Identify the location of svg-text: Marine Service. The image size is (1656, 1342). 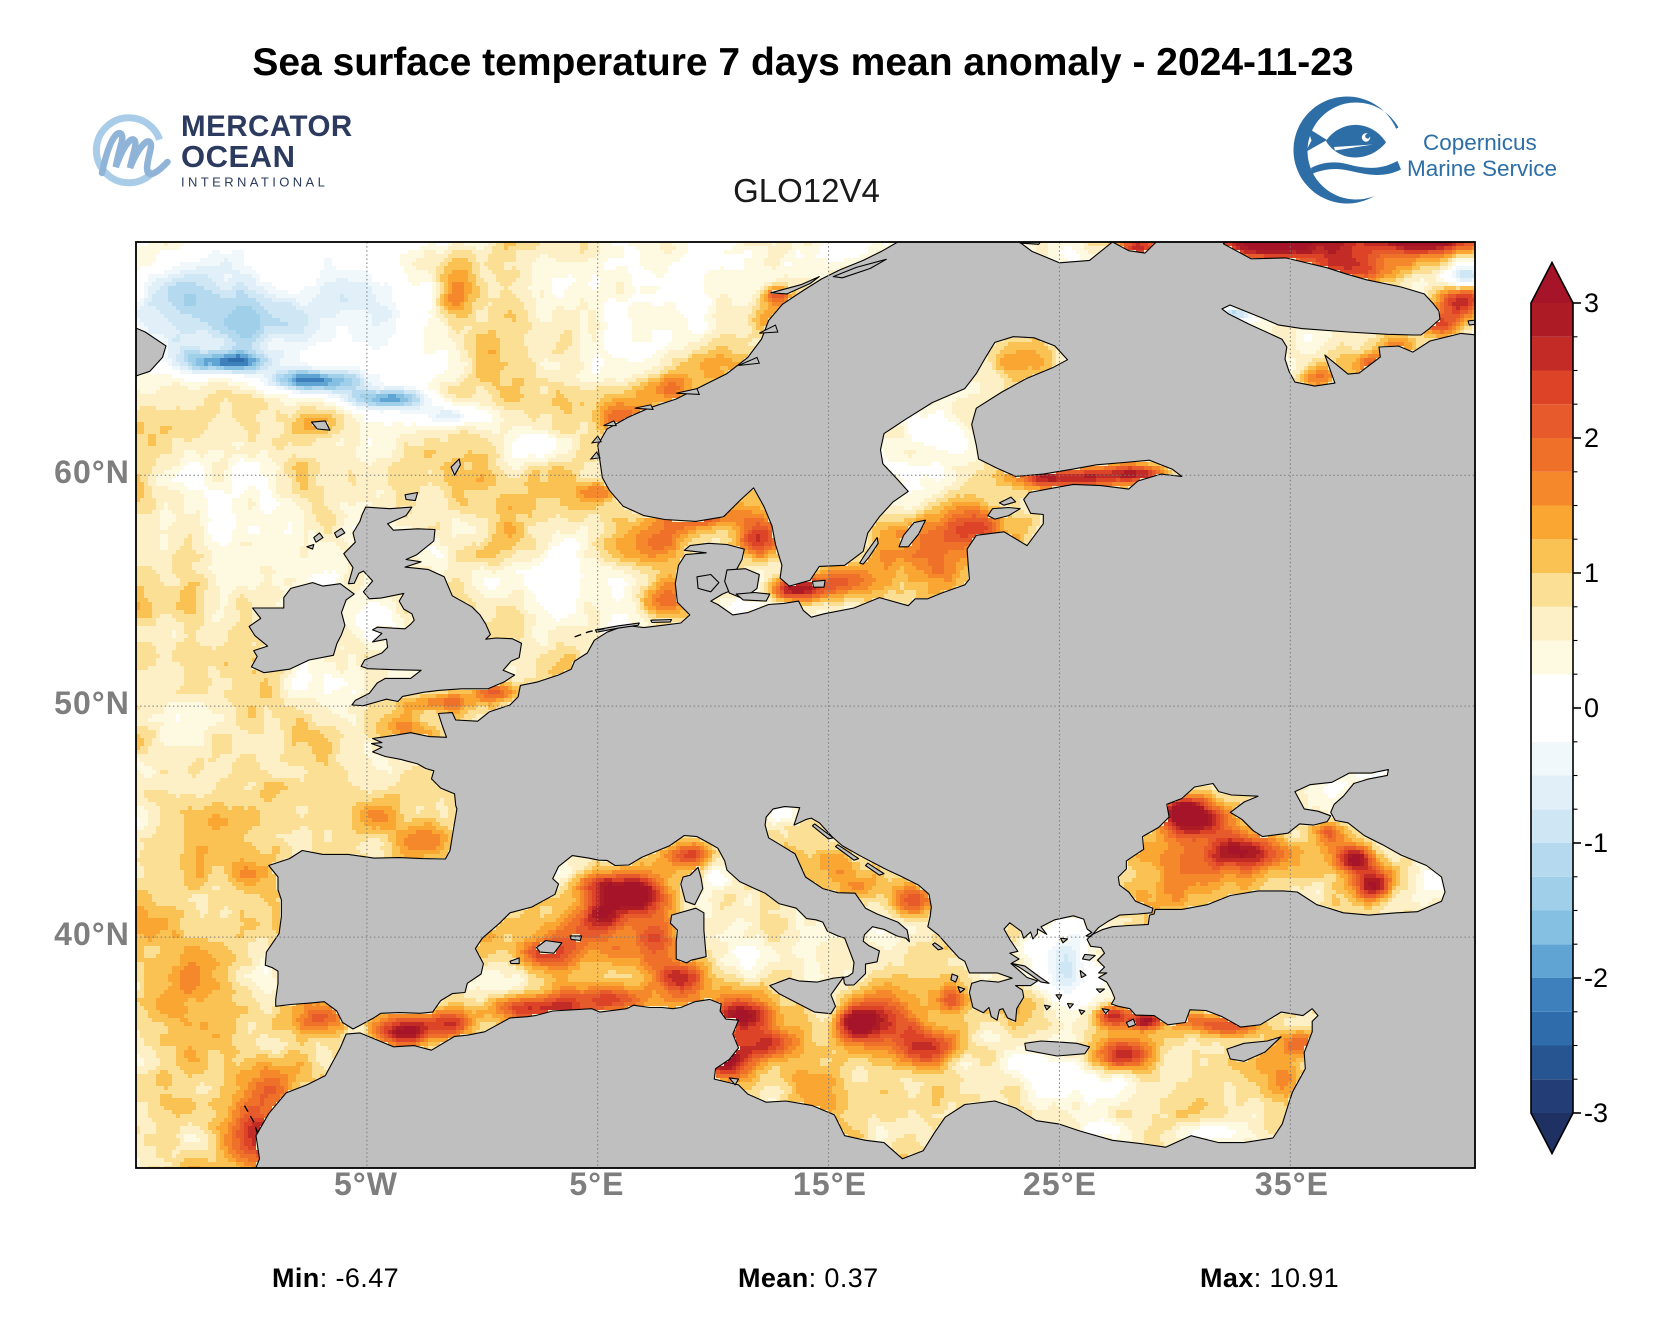
(1482, 168).